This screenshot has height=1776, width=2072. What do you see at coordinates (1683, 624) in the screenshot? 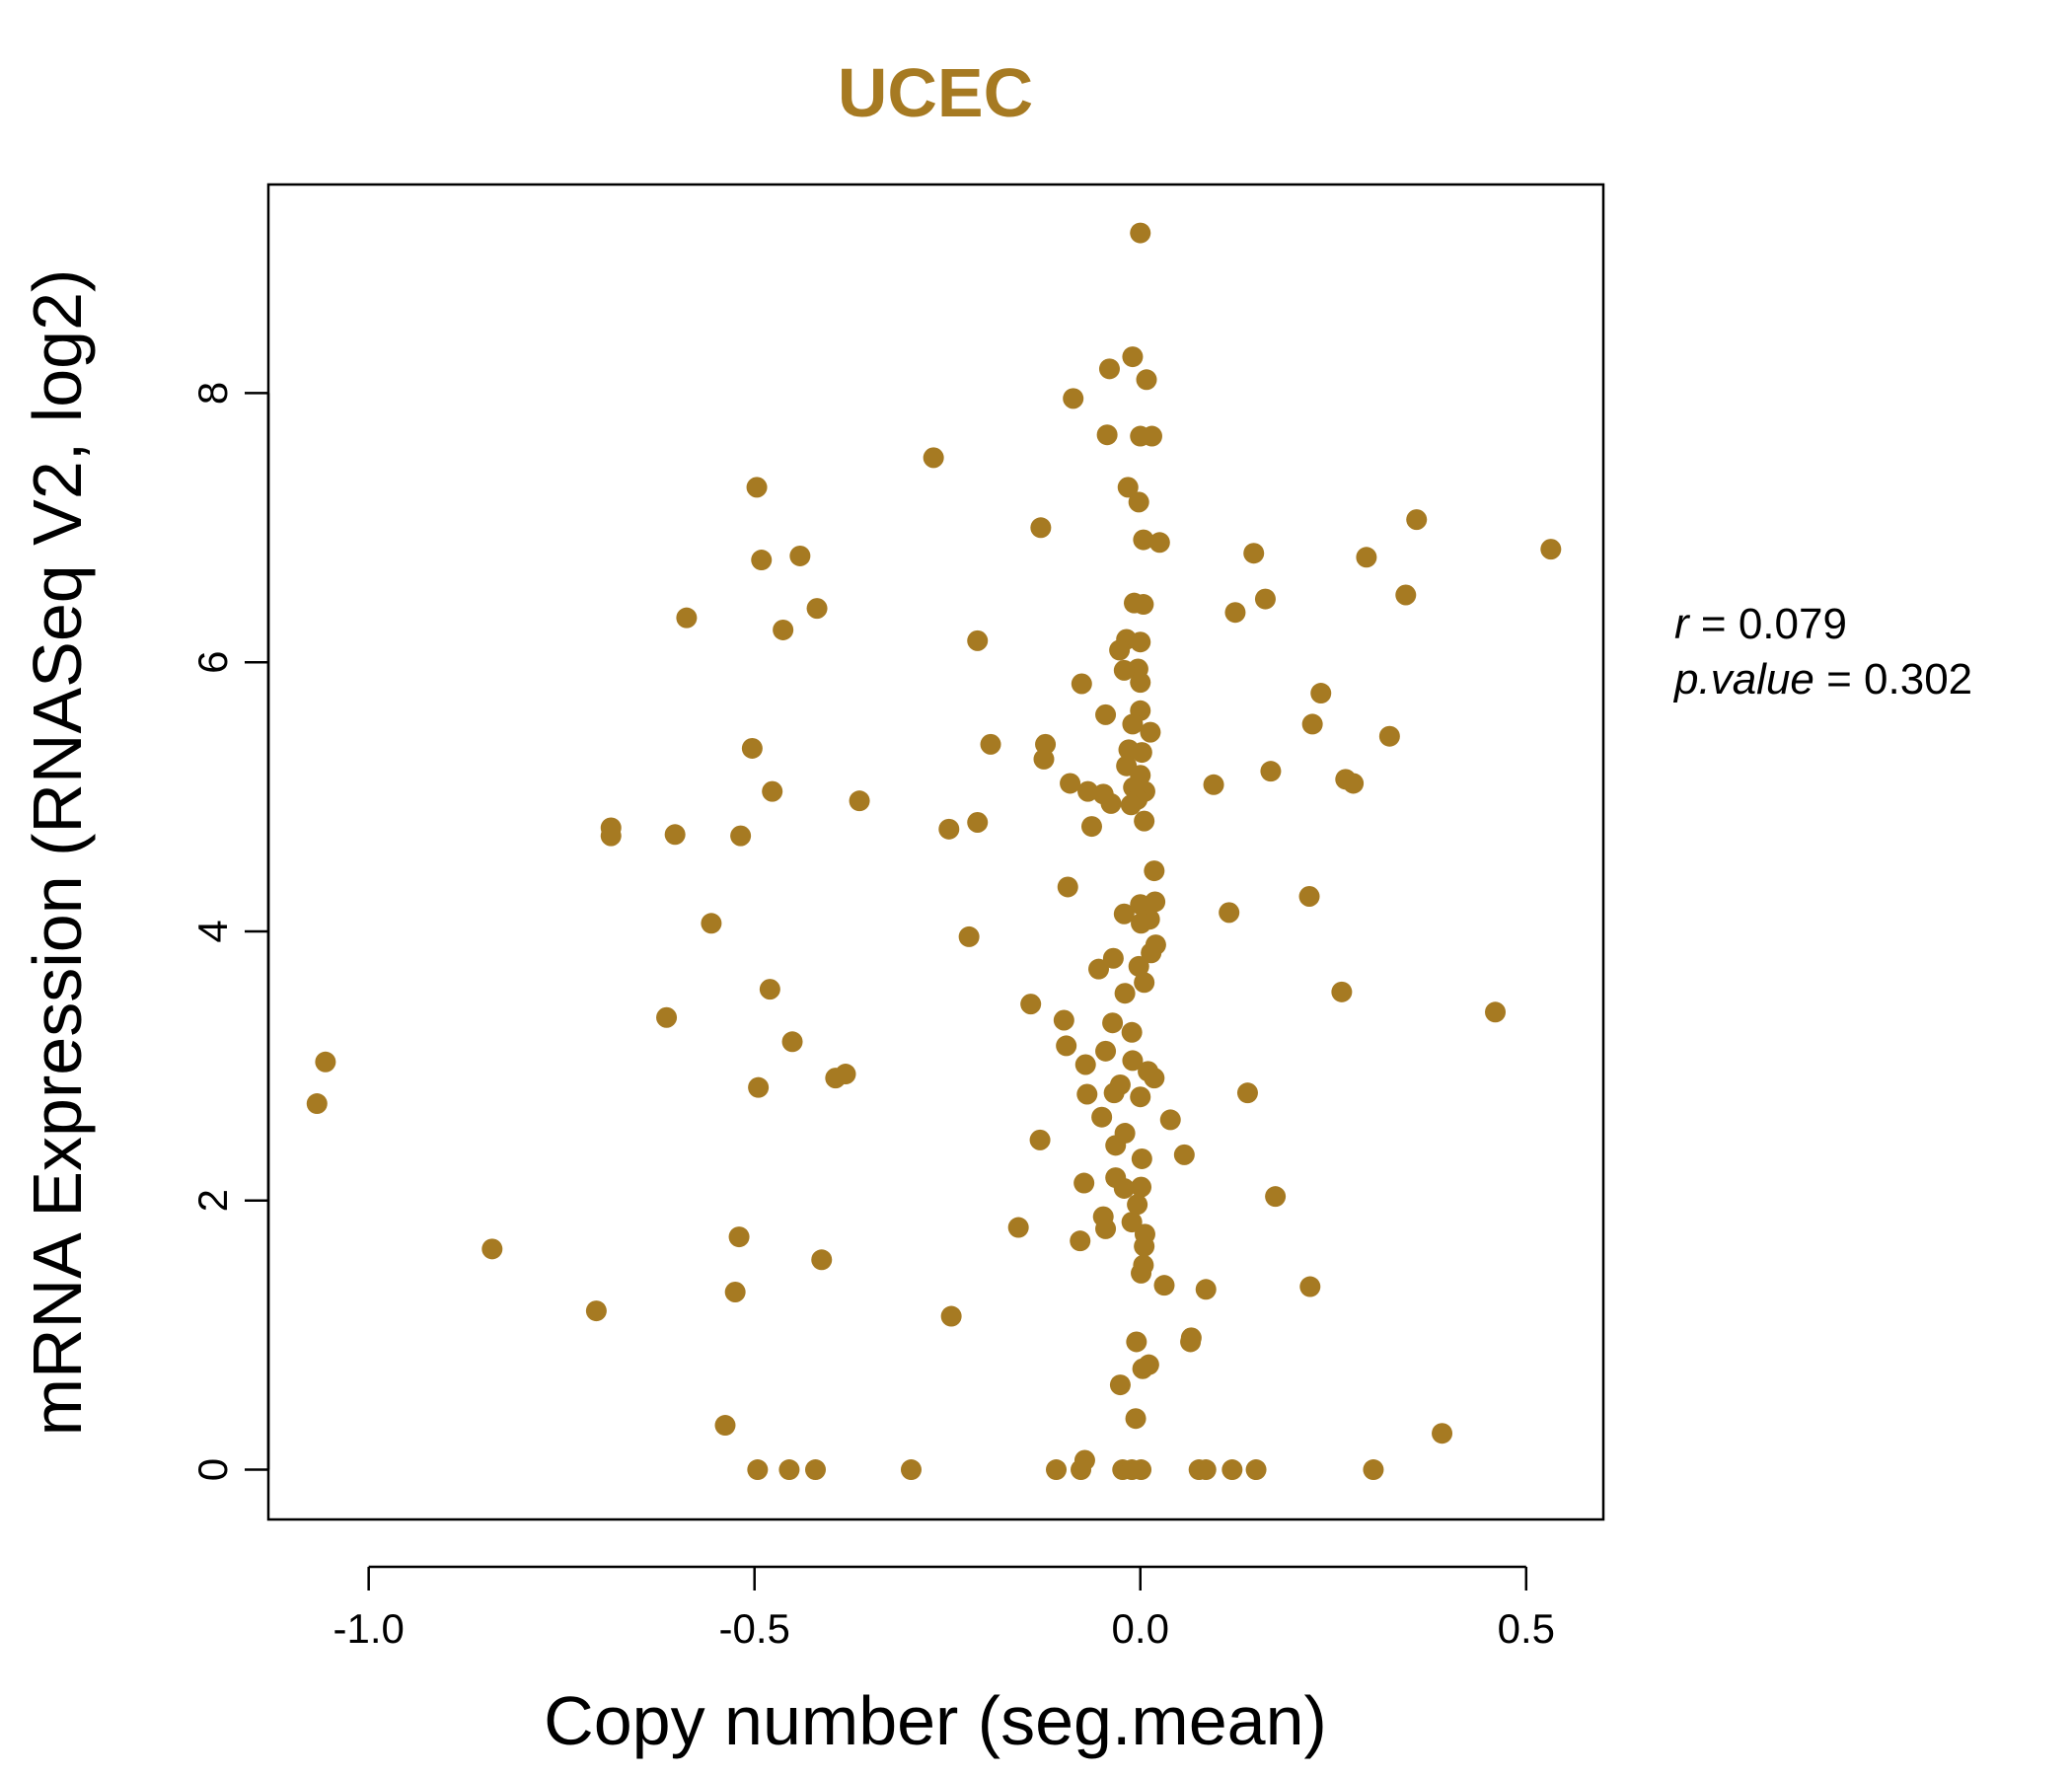
I see `r-label: r` at bounding box center [1683, 624].